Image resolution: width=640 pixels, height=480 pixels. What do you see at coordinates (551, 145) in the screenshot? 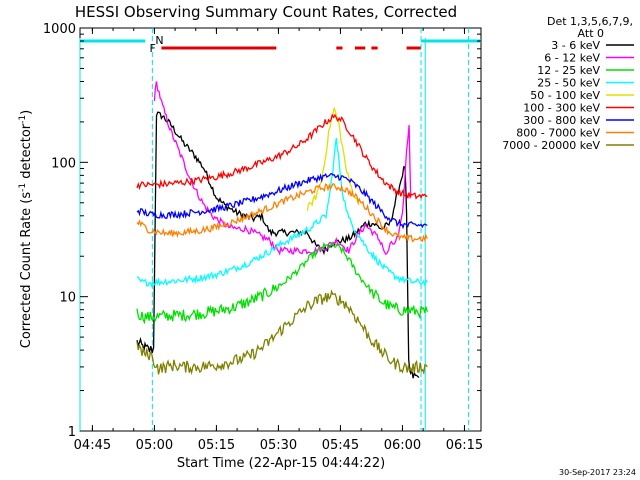
I see `legend-label-8: 7000 - 20000 keV` at bounding box center [551, 145].